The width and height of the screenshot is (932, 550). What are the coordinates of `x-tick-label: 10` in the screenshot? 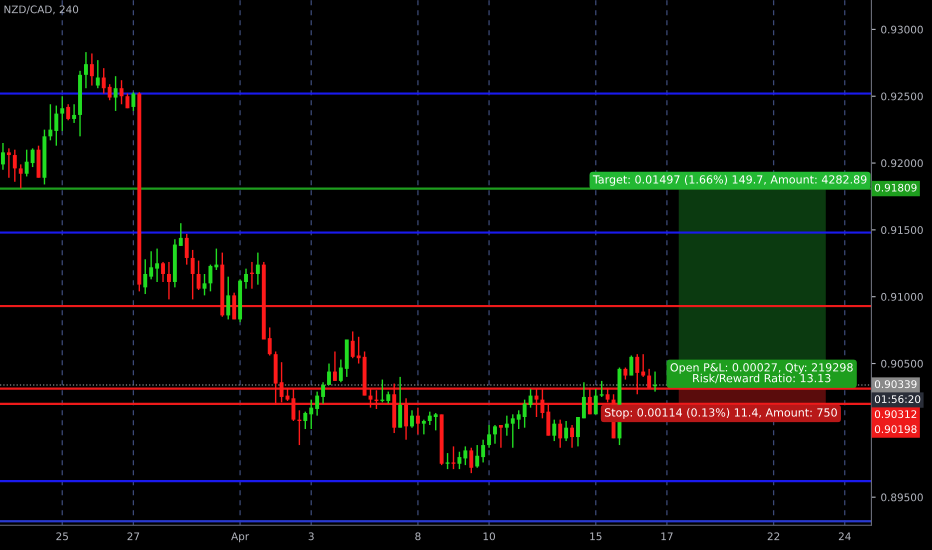 It's located at (489, 536).